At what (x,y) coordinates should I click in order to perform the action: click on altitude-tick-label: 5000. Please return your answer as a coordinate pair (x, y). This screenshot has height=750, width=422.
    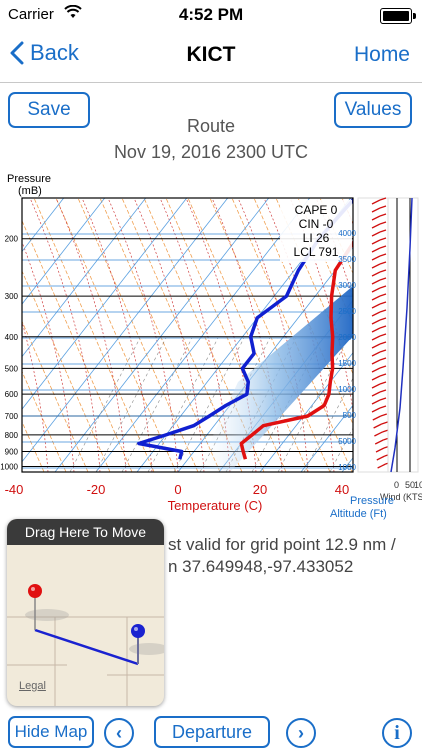
    Looking at the image, I should click on (347, 441).